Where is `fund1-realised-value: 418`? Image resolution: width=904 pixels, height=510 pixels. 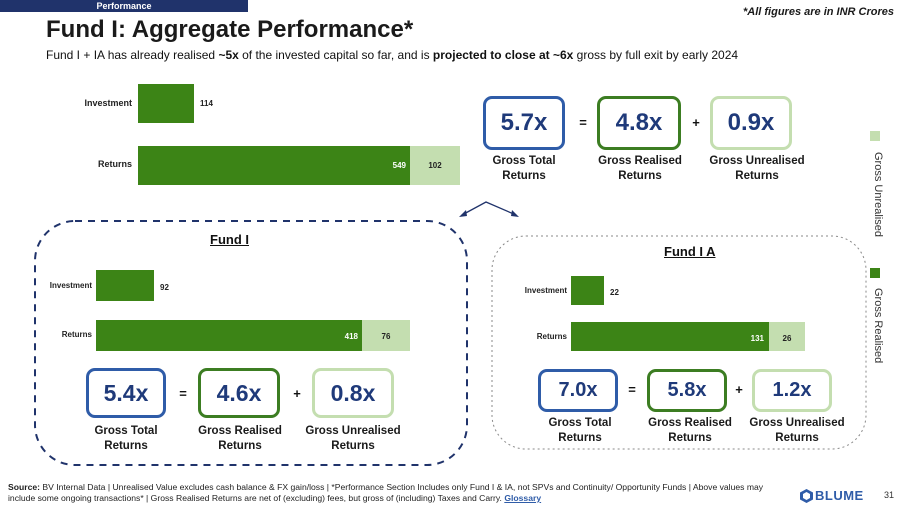 fund1-realised-value: 418 is located at coordinates (351, 336).